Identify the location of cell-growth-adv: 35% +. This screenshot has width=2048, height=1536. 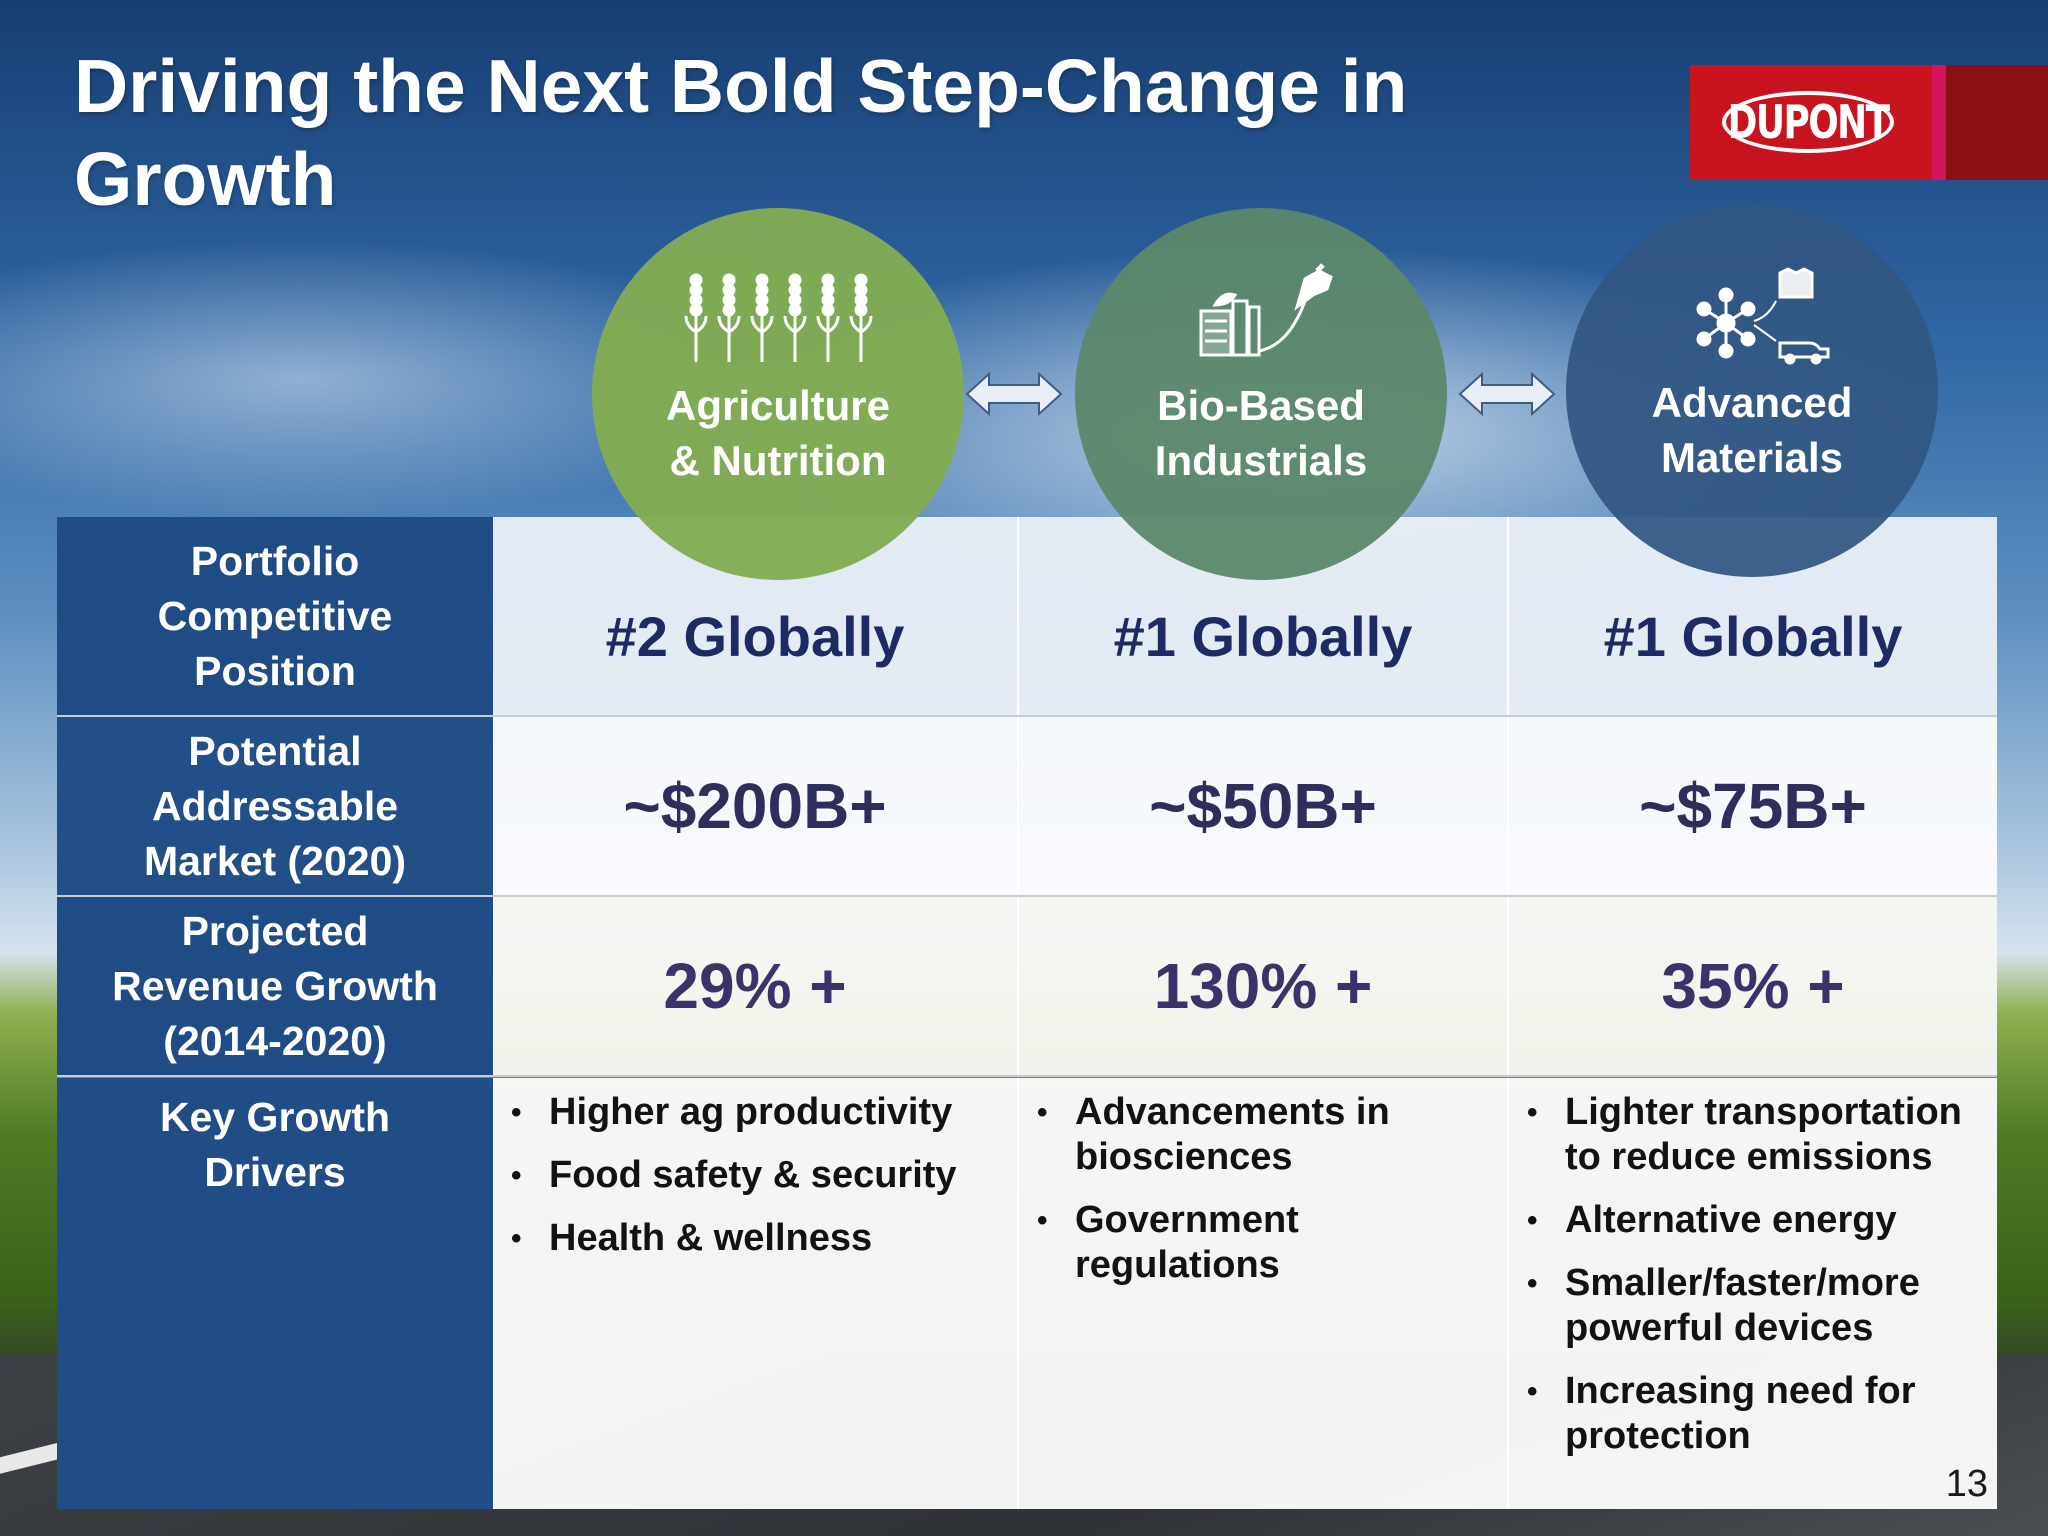
(1752, 986).